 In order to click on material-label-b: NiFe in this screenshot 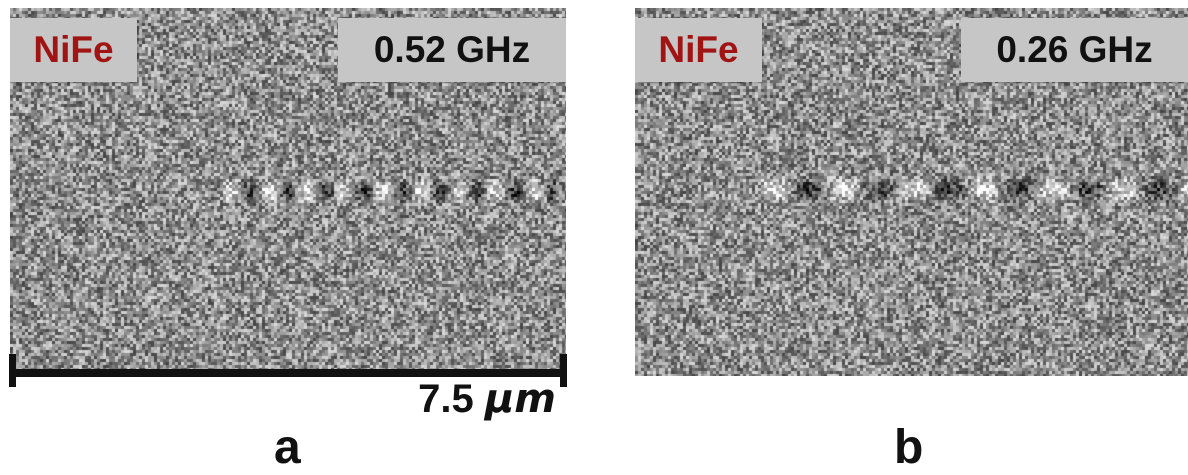, I will do `click(698, 50)`.